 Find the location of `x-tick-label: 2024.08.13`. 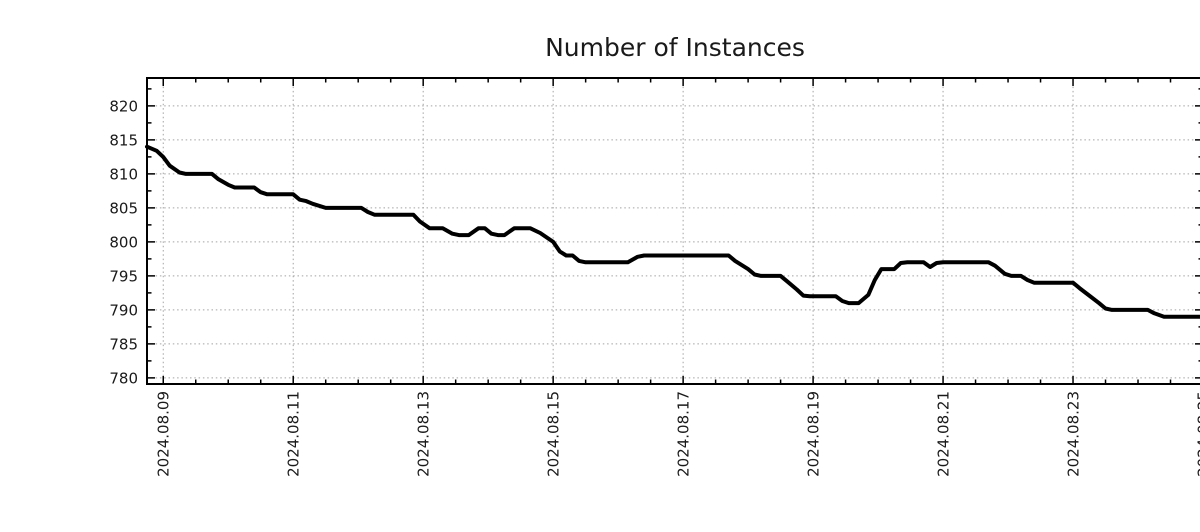

x-tick-label: 2024.08.13 is located at coordinates (424, 434).